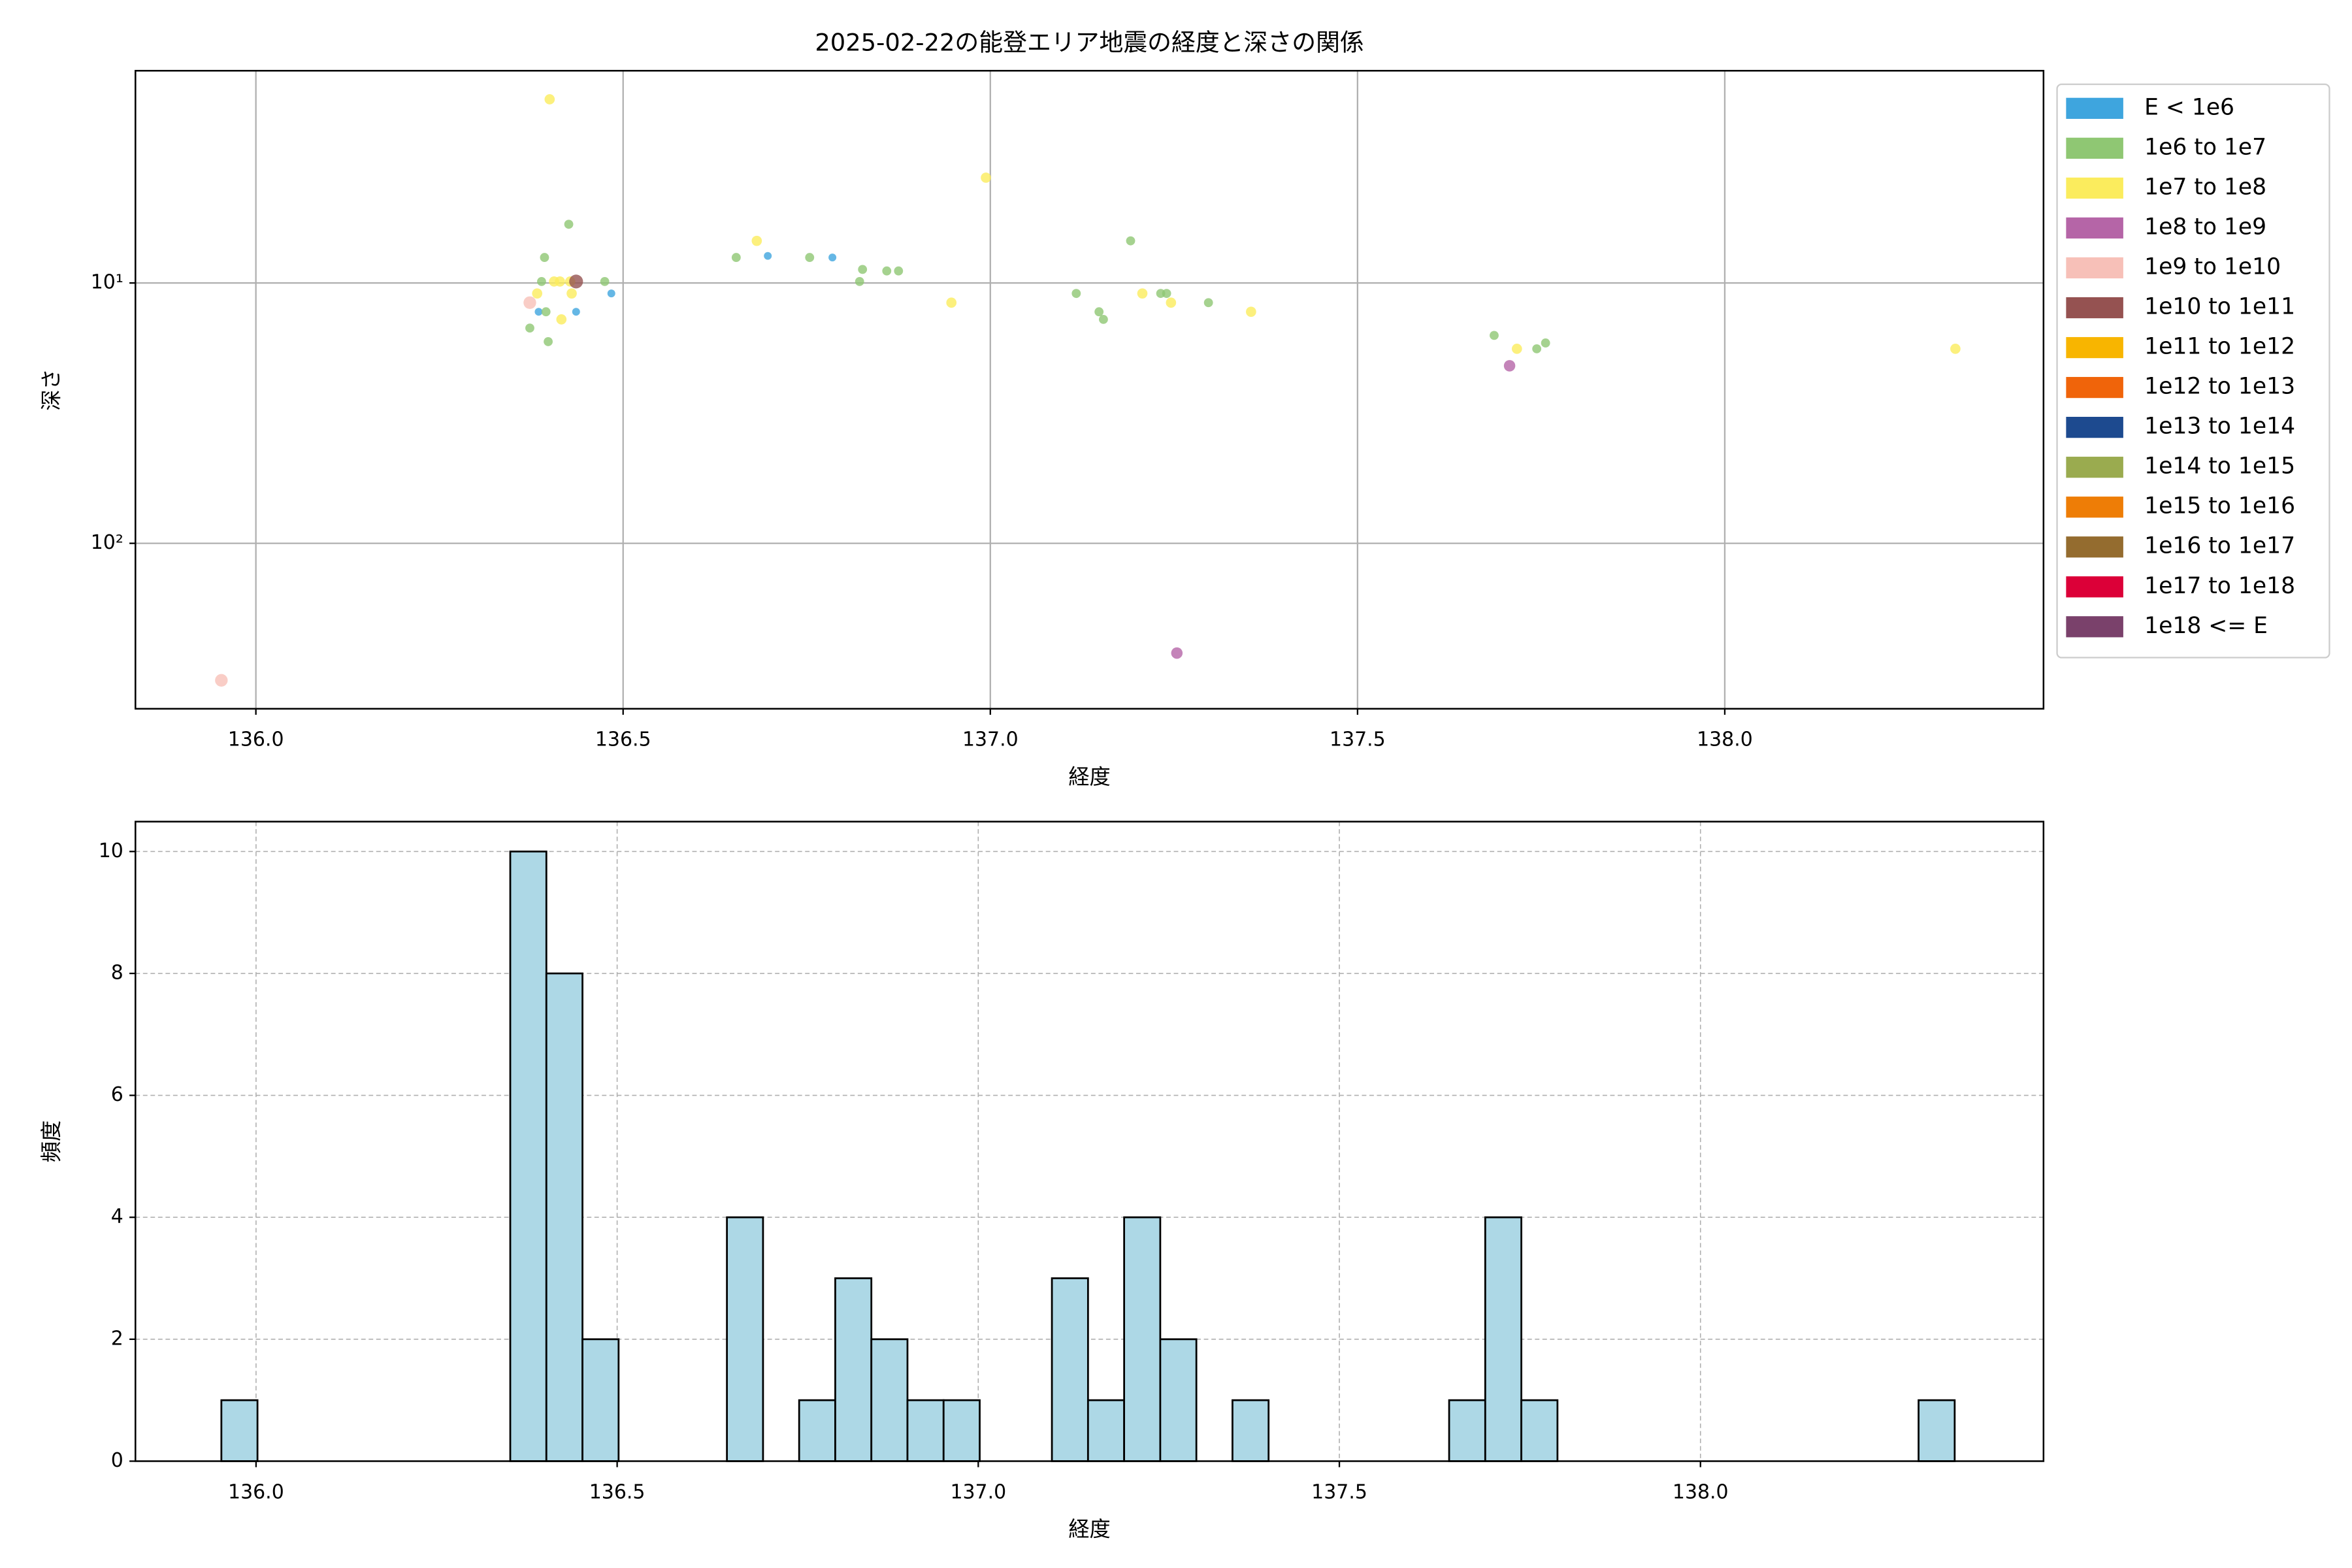 This screenshot has width=2352, height=1568. What do you see at coordinates (117, 1216) in the screenshot?
I see `y-tick-label: 4` at bounding box center [117, 1216].